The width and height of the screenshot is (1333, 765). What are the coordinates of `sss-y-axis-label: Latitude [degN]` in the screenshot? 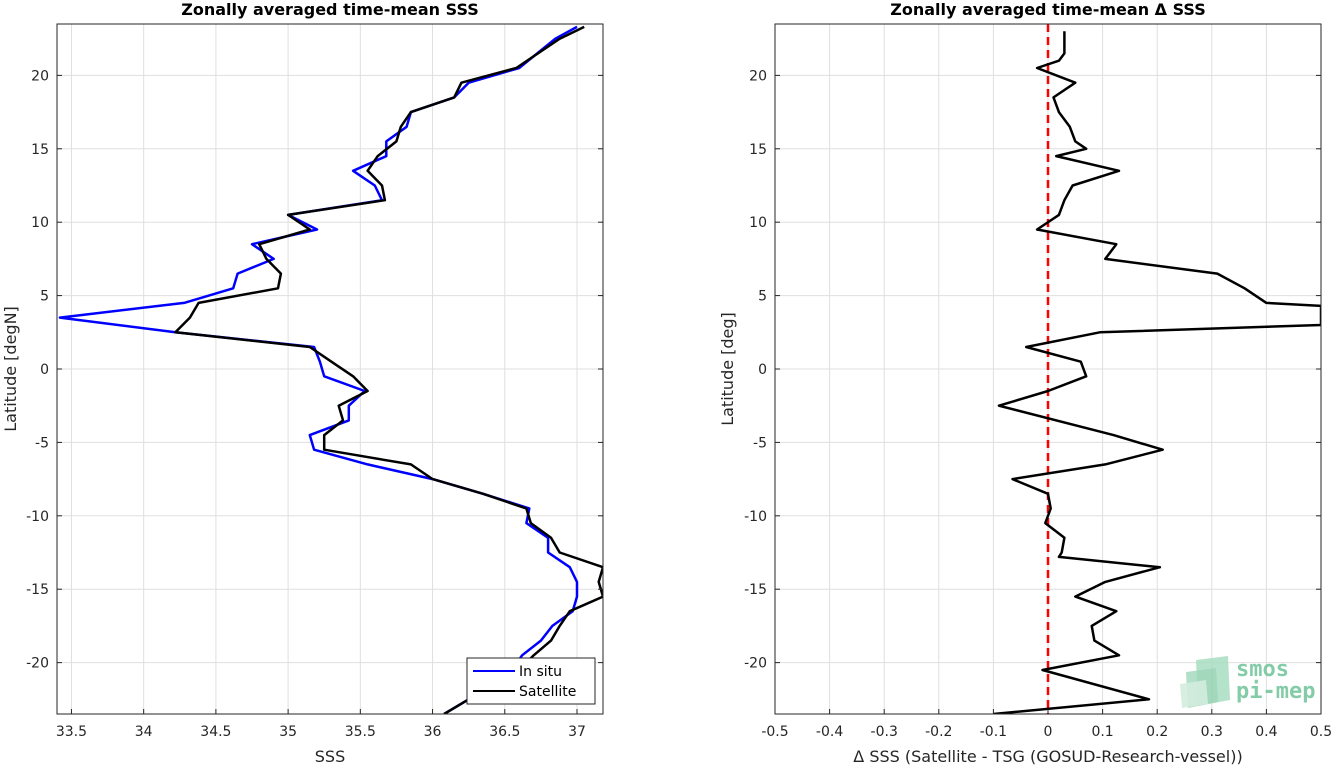 It's located at (10, 369).